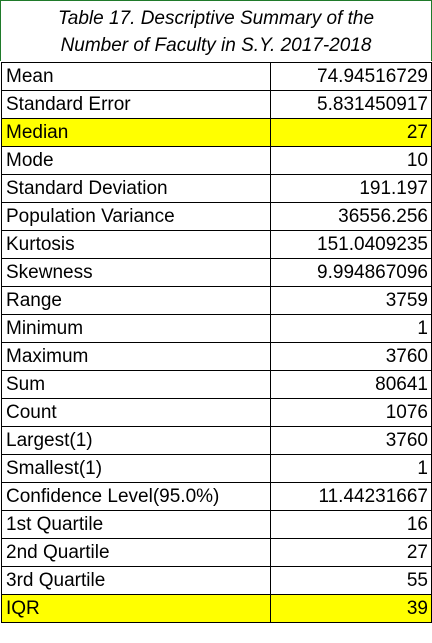  I want to click on table-row: Population Variance 36556.256, so click(217, 217).